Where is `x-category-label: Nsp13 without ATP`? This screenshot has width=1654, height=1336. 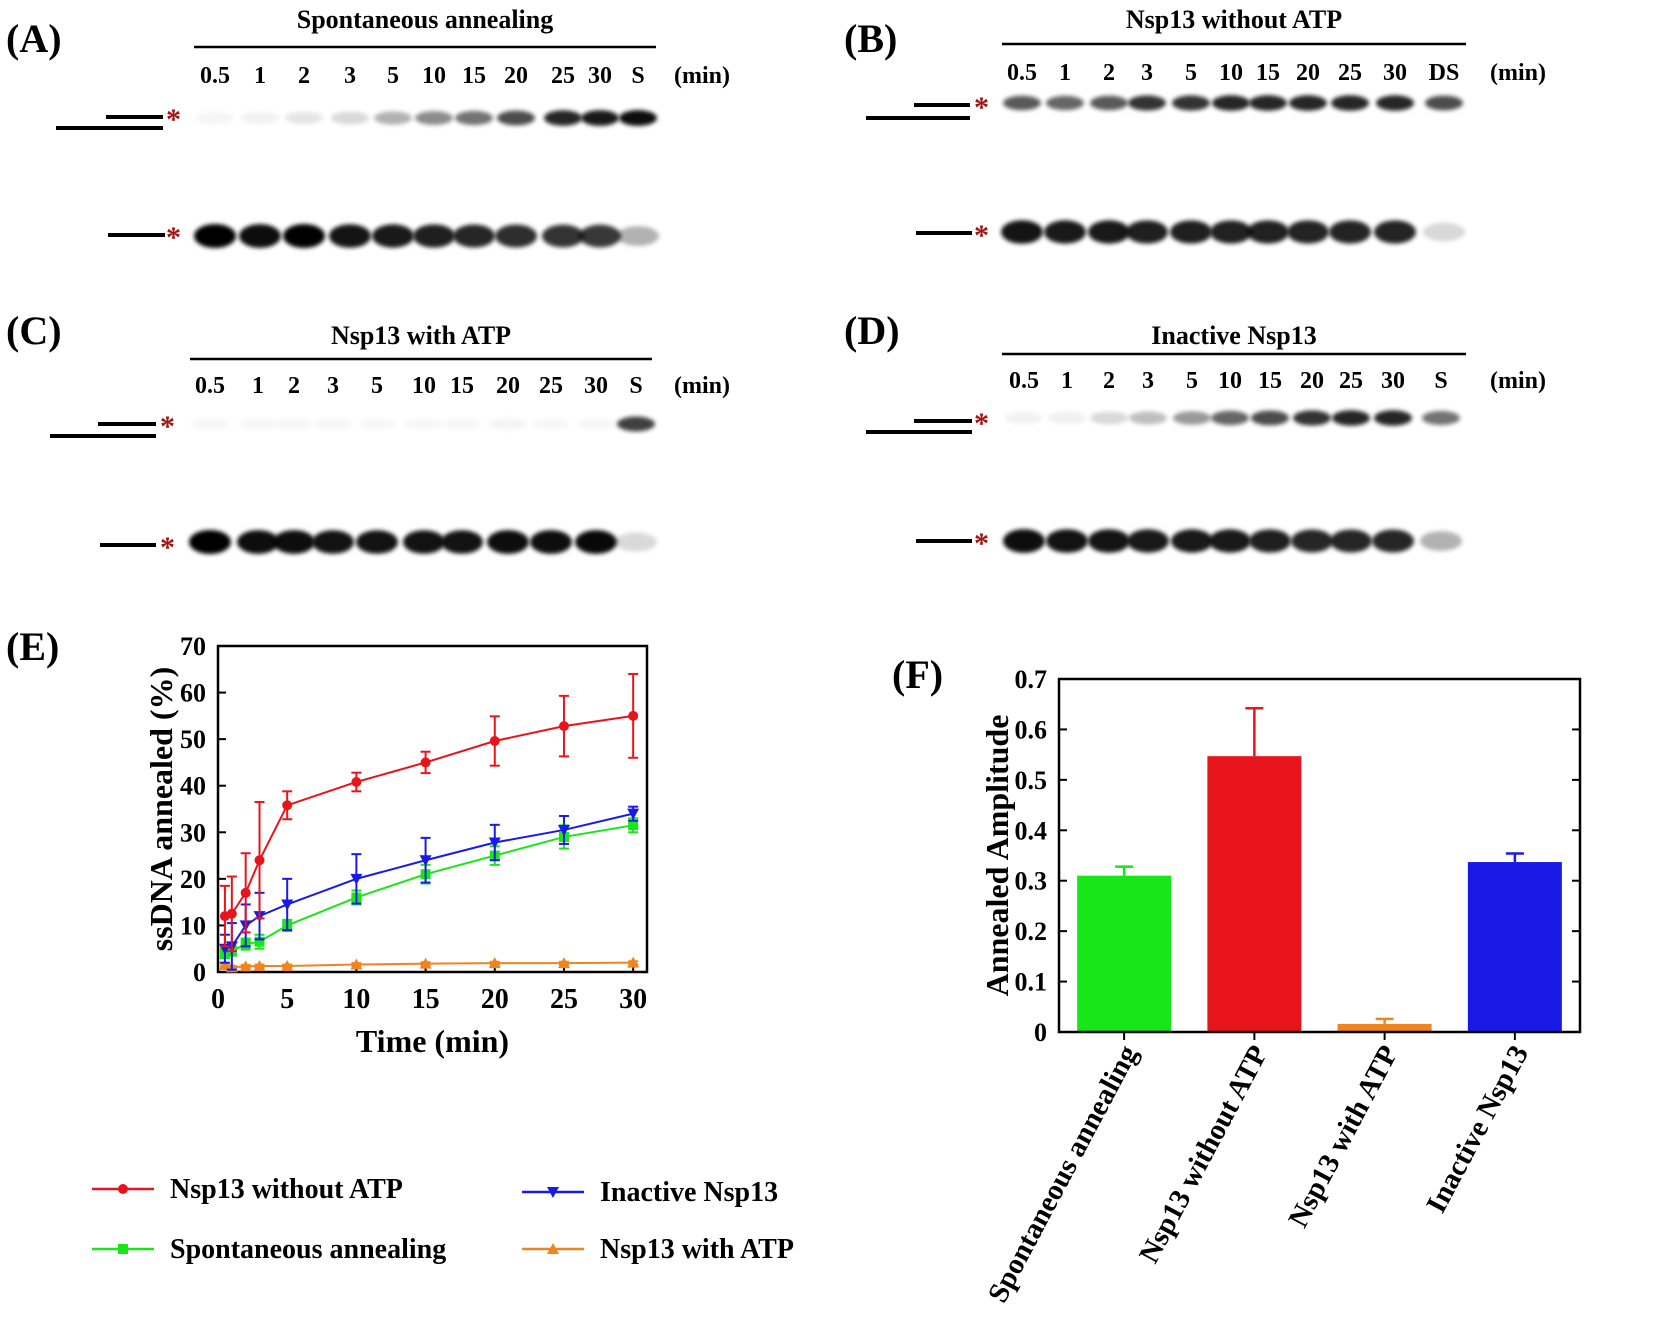 x-category-label: Nsp13 without ATP is located at coordinates (1203, 1154).